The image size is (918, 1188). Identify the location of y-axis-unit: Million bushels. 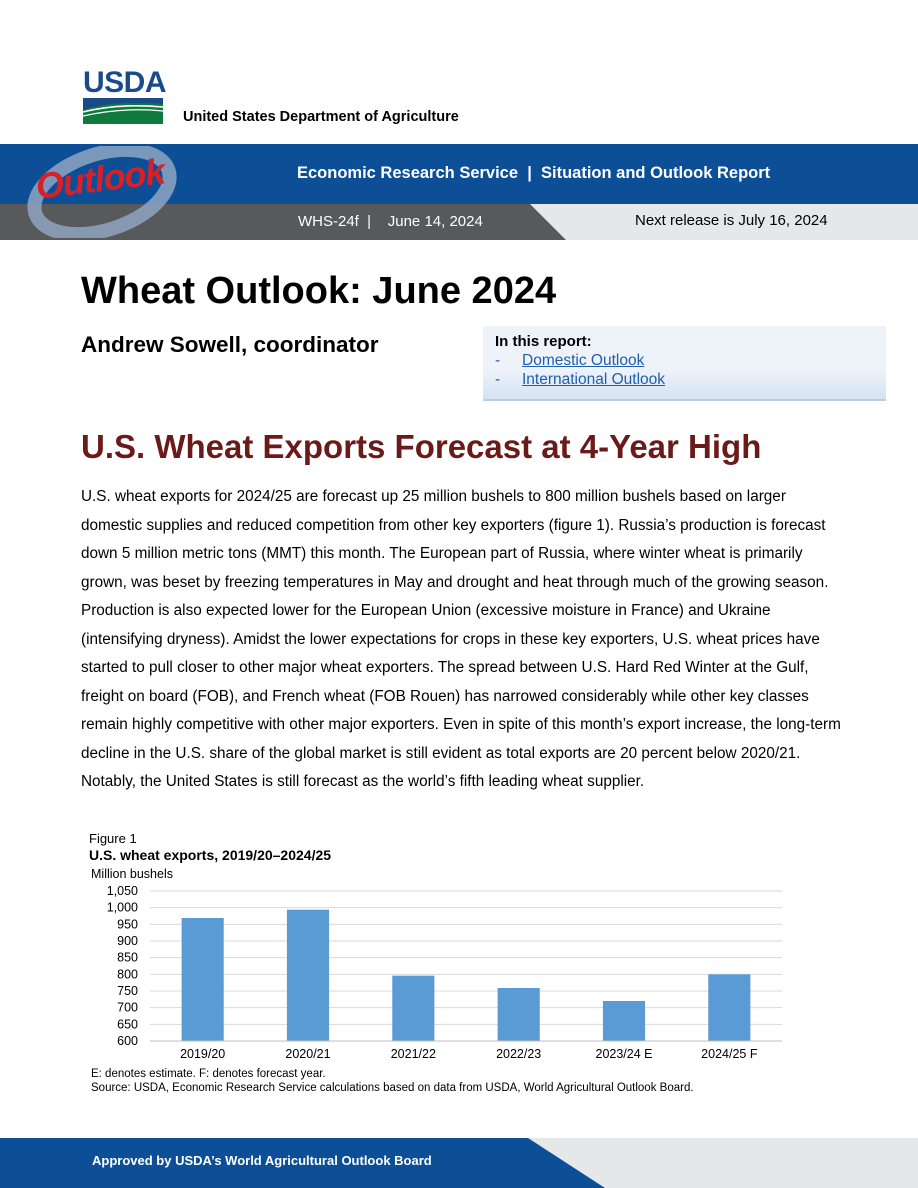
(132, 874).